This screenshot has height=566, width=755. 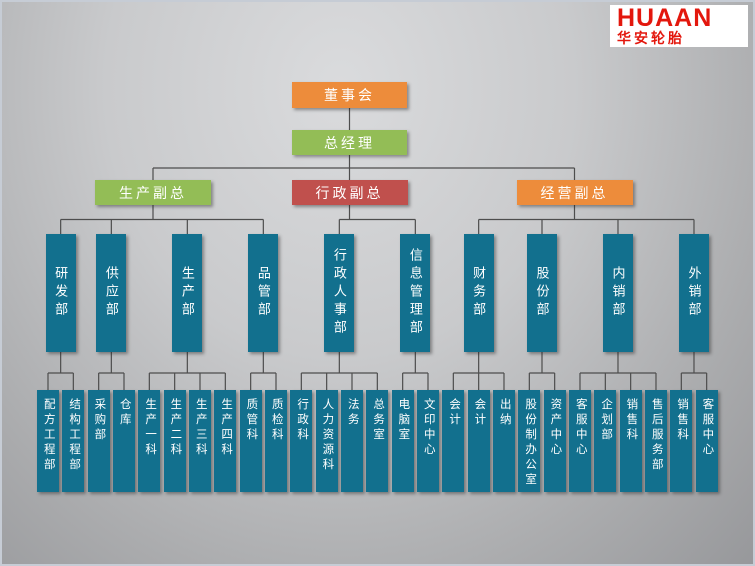 I want to click on org-node-leaf: 电脑室, so click(x=402, y=441).